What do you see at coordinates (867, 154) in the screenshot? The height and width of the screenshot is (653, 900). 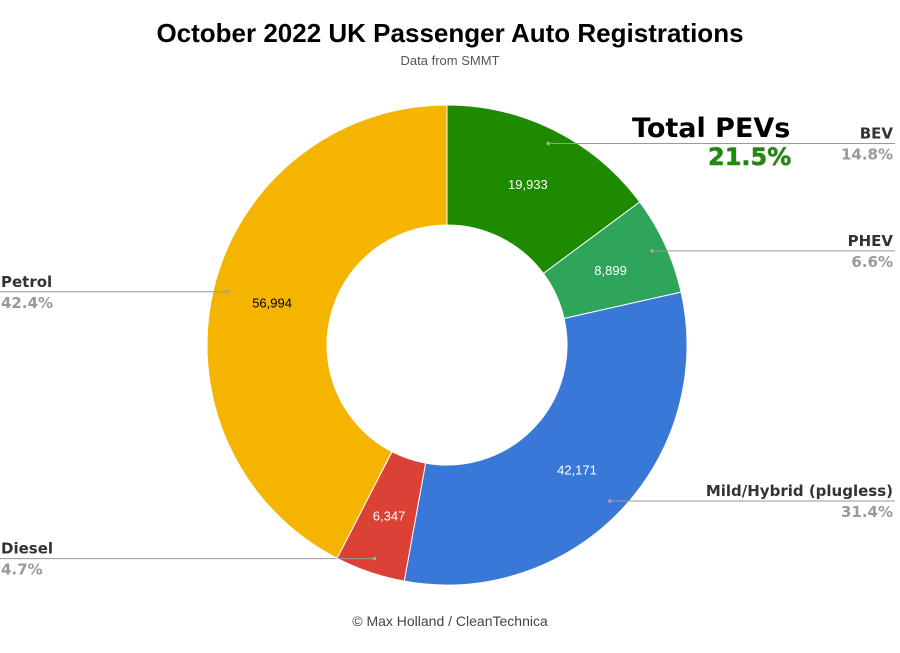 I see `percent-label-bev: 14.8%` at bounding box center [867, 154].